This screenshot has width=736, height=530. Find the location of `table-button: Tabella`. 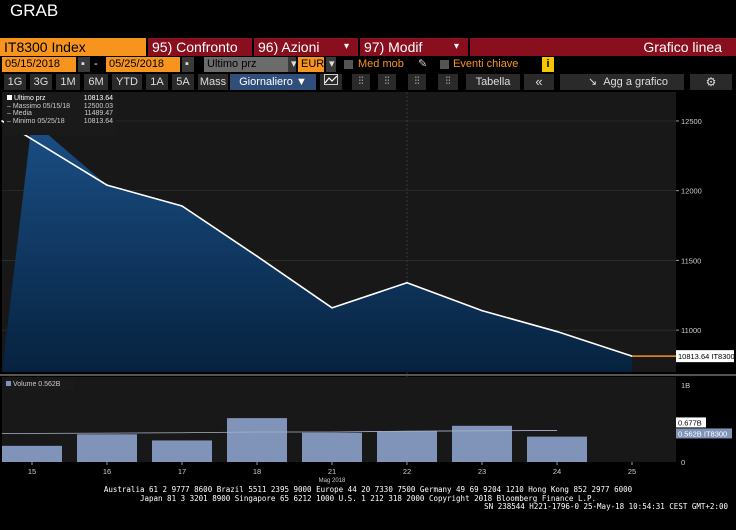

table-button: Tabella is located at coordinates (493, 82).